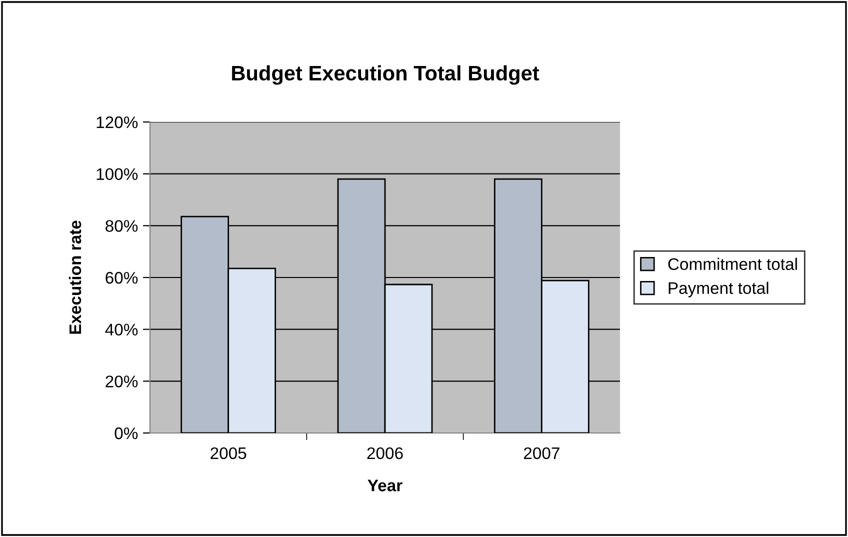 This screenshot has height=537, width=848. What do you see at coordinates (121, 330) in the screenshot?
I see `y-tick-label: 40%` at bounding box center [121, 330].